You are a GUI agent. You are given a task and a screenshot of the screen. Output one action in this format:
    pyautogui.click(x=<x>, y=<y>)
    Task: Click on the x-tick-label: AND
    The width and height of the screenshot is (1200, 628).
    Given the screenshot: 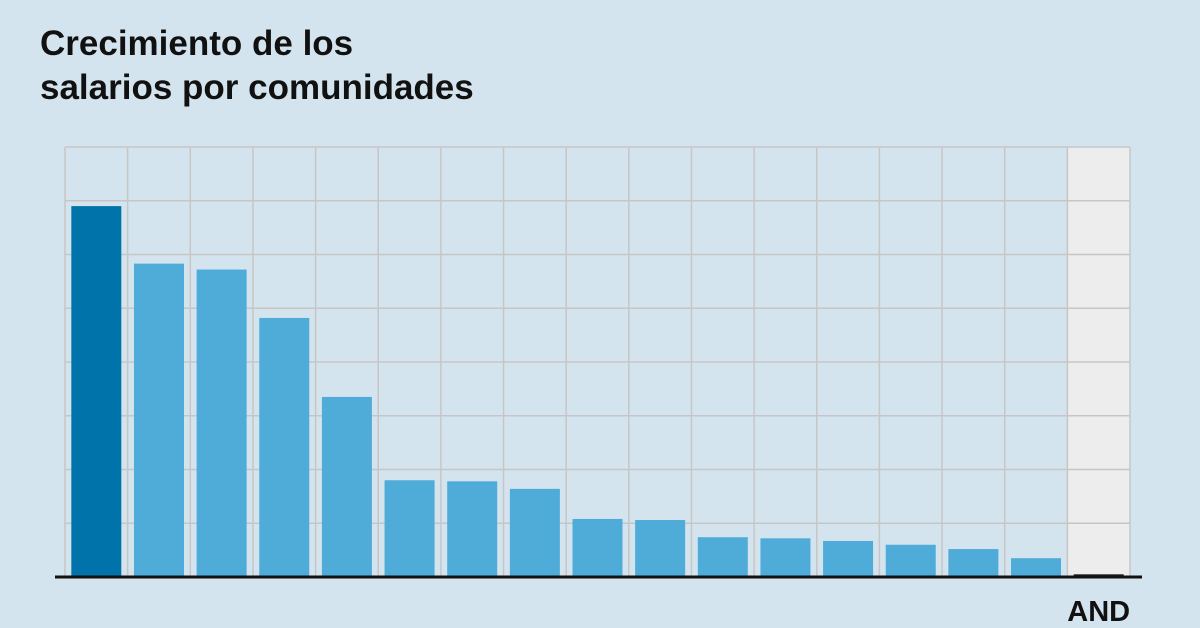 What is the action you would take?
    pyautogui.click(x=1098, y=612)
    